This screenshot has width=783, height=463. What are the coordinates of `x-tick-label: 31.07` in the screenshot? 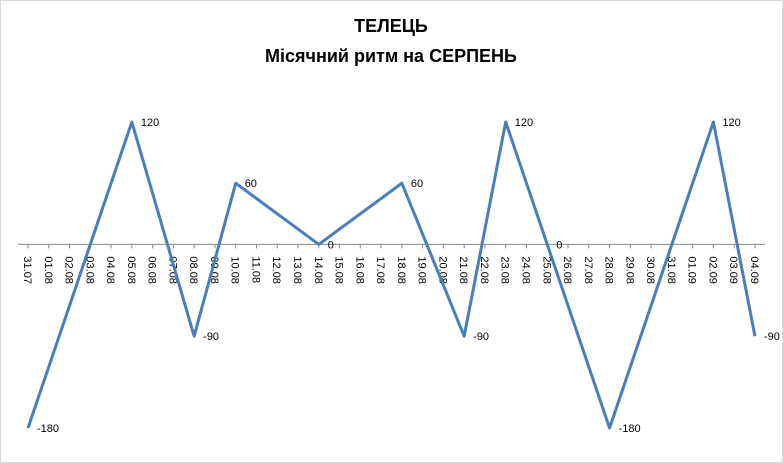 It's located at (27, 270).